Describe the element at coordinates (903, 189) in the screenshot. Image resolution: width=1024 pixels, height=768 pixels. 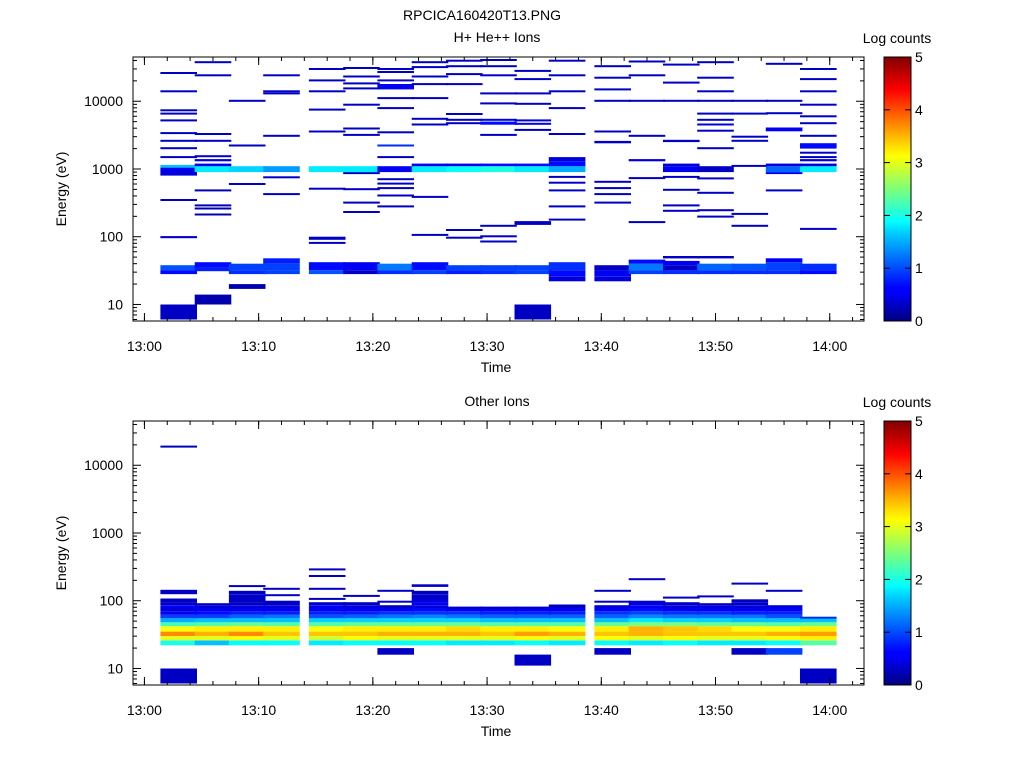
I see `colorbar-ticks: 0 1 2 3 4 5` at that location.